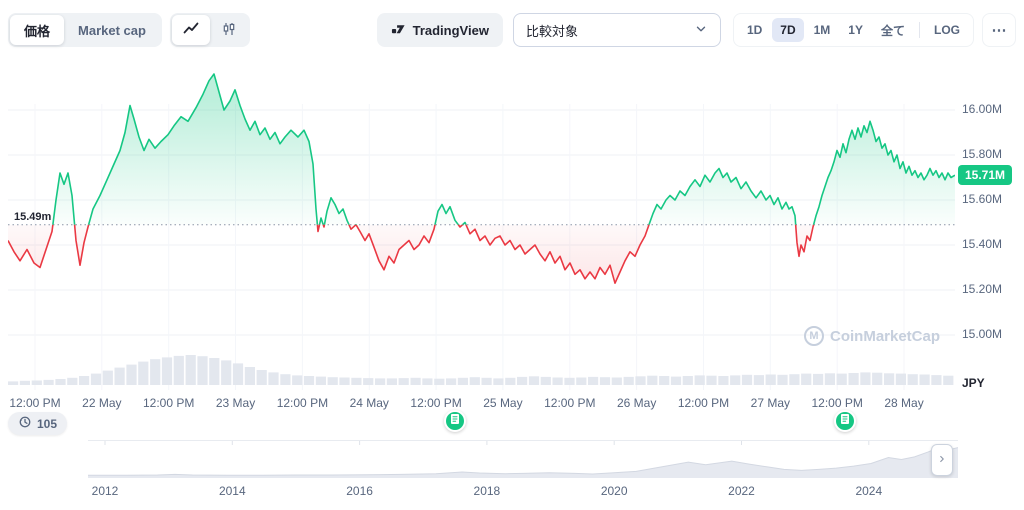 The image size is (1024, 510). I want to click on y-axis-label: 15.60M, so click(982, 199).